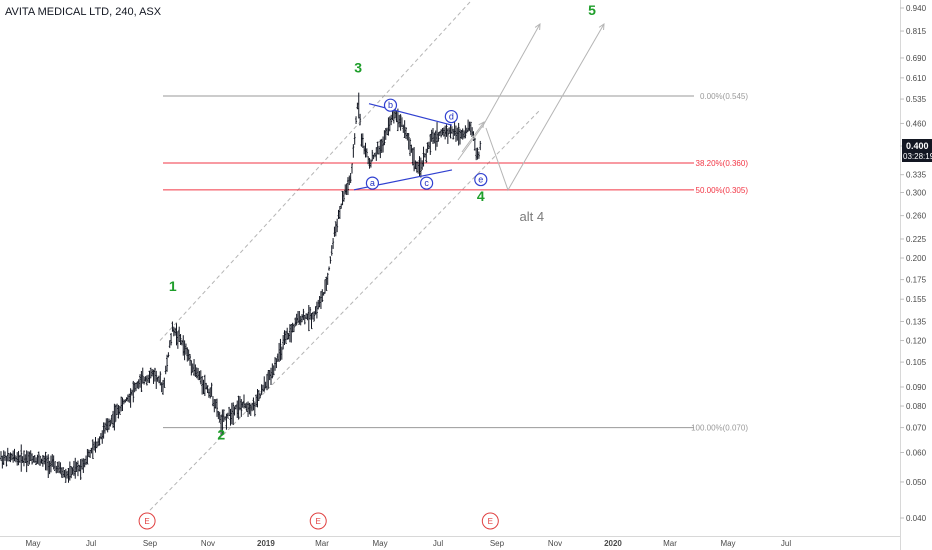 The height and width of the screenshot is (550, 932). I want to click on sub-wave-marker: b, so click(390, 105).